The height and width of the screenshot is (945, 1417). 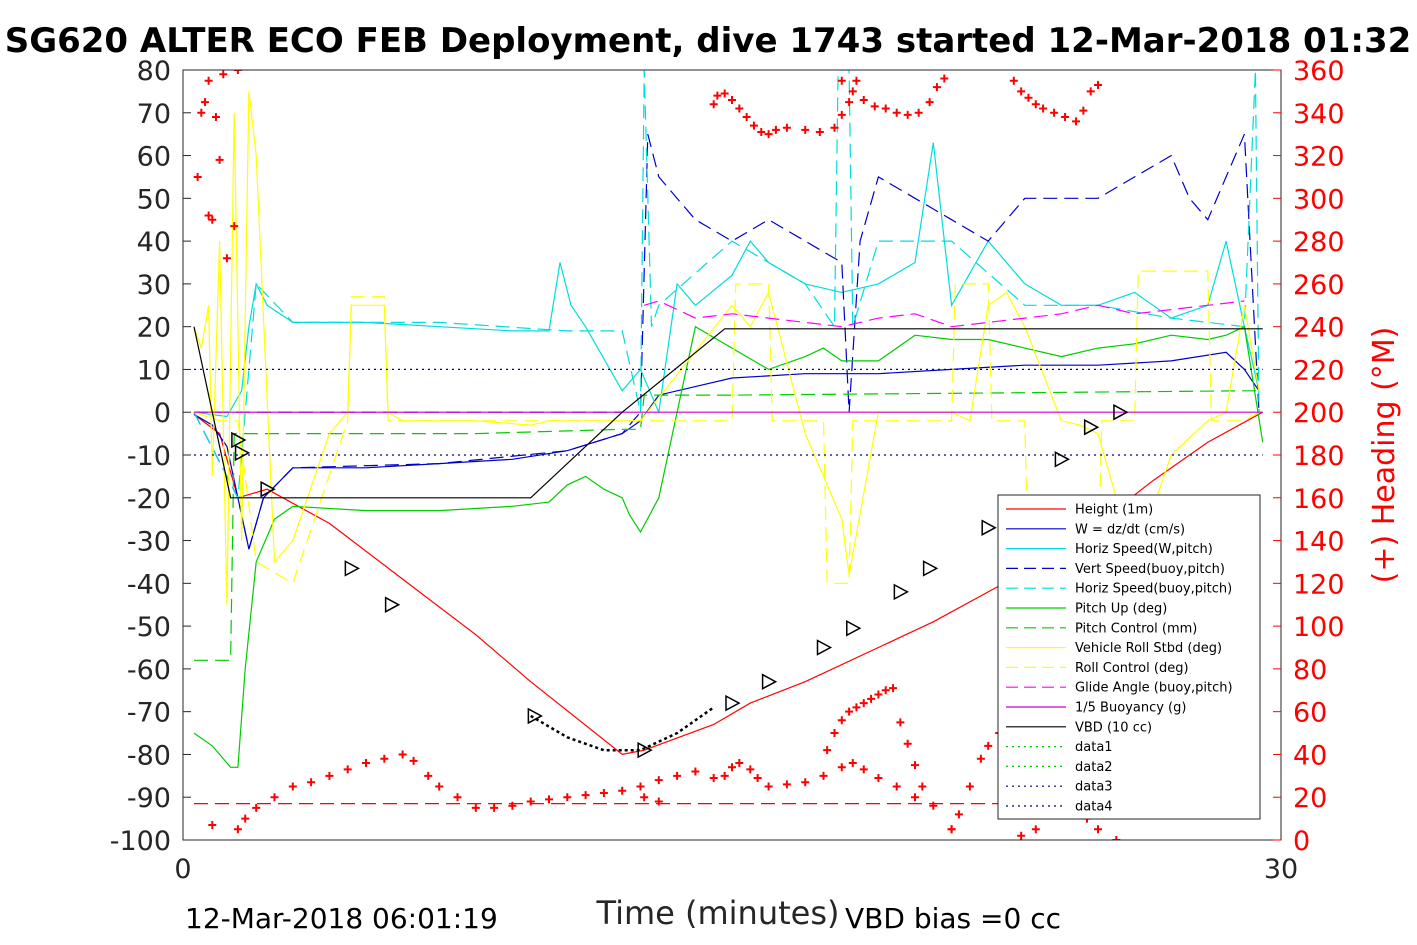 What do you see at coordinates (154, 157) in the screenshot?
I see `y-tick-label: 60` at bounding box center [154, 157].